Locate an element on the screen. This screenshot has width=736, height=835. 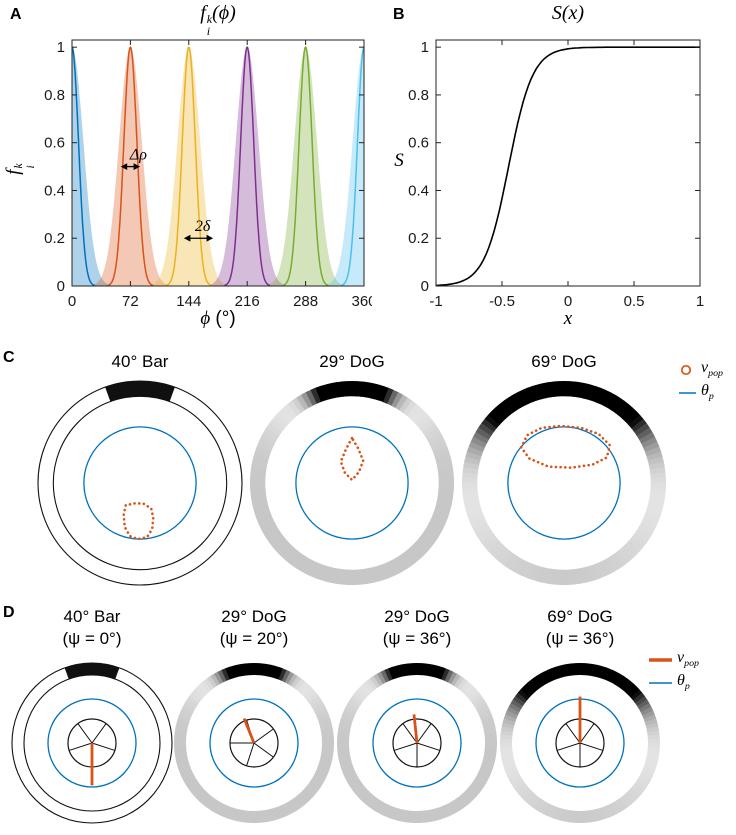
panel-label-a: A is located at coordinates (16, 14).